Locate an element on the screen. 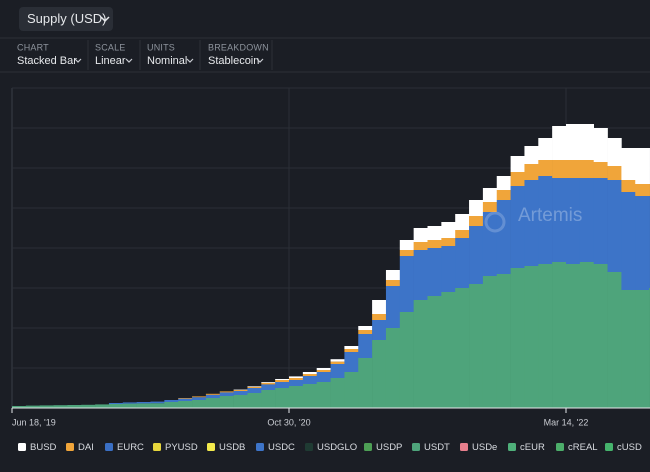 Image resolution: width=650 pixels, height=472 pixels. control-label: CHART is located at coordinates (33, 47).